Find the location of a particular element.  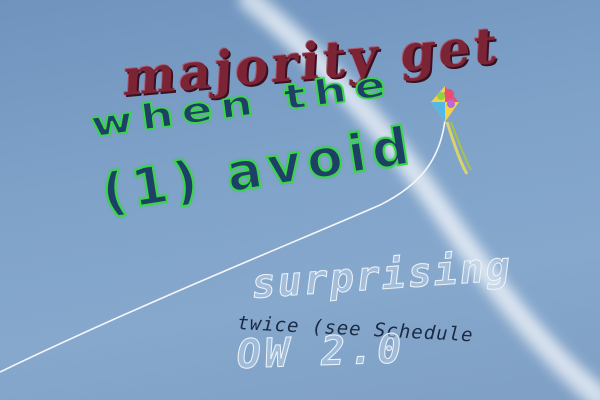

overlay-text-ow: OW 2.0 is located at coordinates (321, 352).